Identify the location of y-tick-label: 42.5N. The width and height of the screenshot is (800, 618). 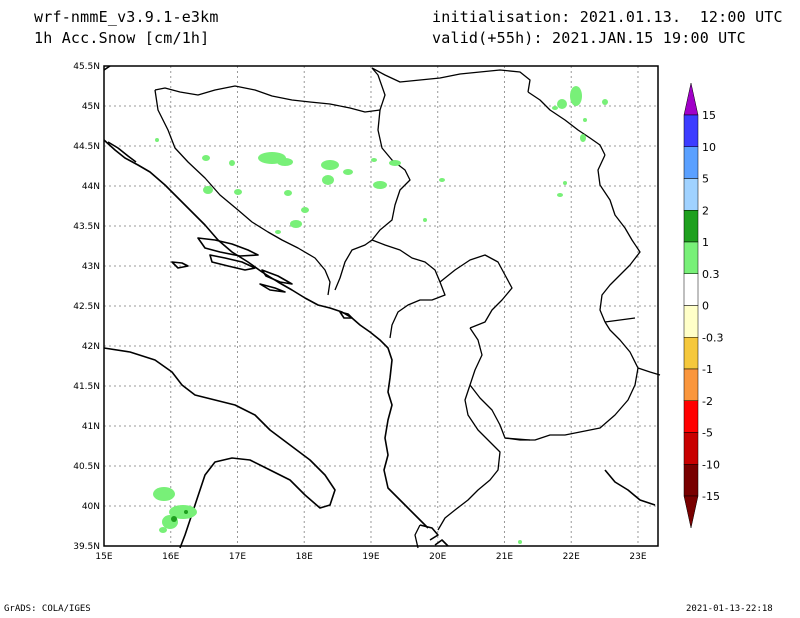
(86, 307).